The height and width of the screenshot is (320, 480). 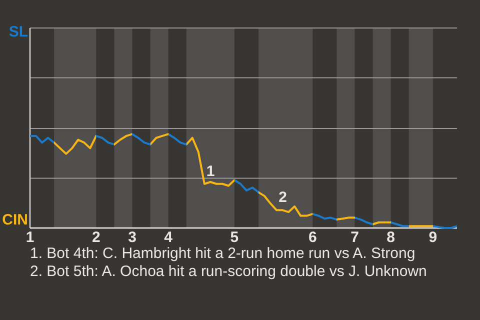 What do you see at coordinates (96, 237) in the screenshot?
I see `x-tick-label: 2` at bounding box center [96, 237].